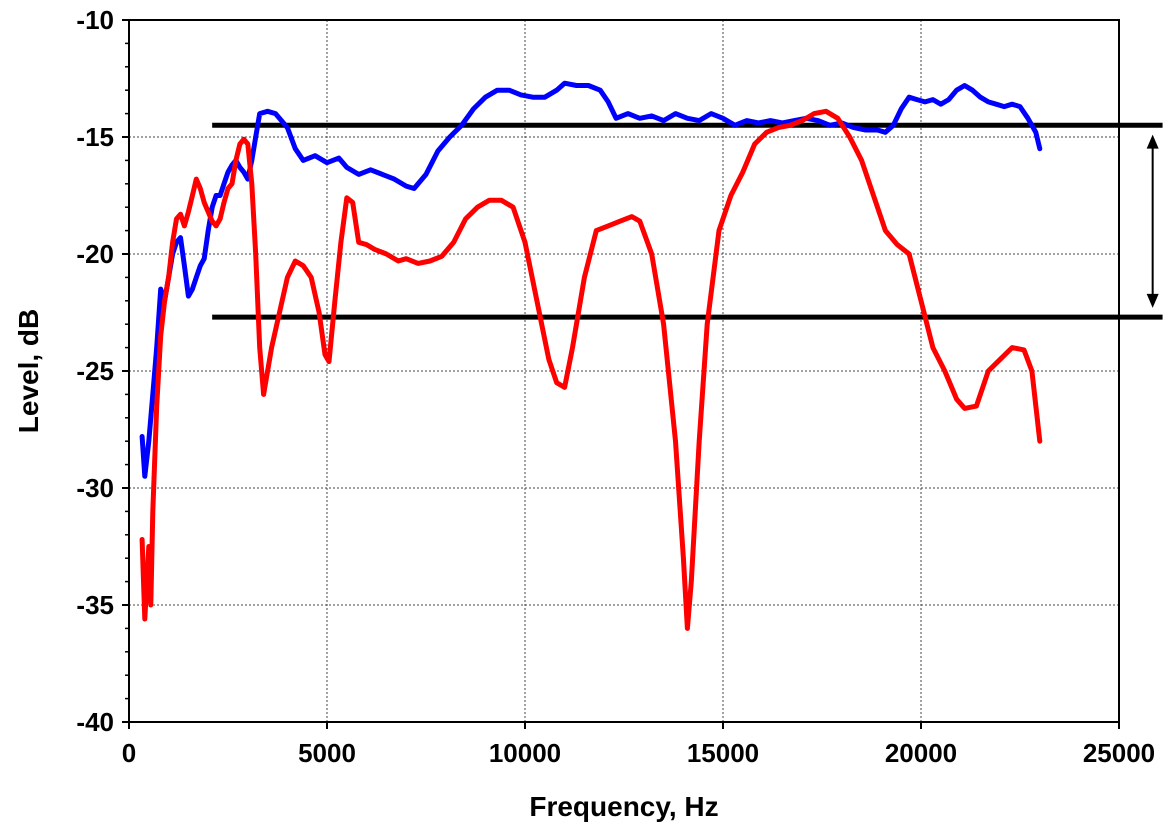  What do you see at coordinates (95, 371) in the screenshot?
I see `y-tick-label: -25` at bounding box center [95, 371].